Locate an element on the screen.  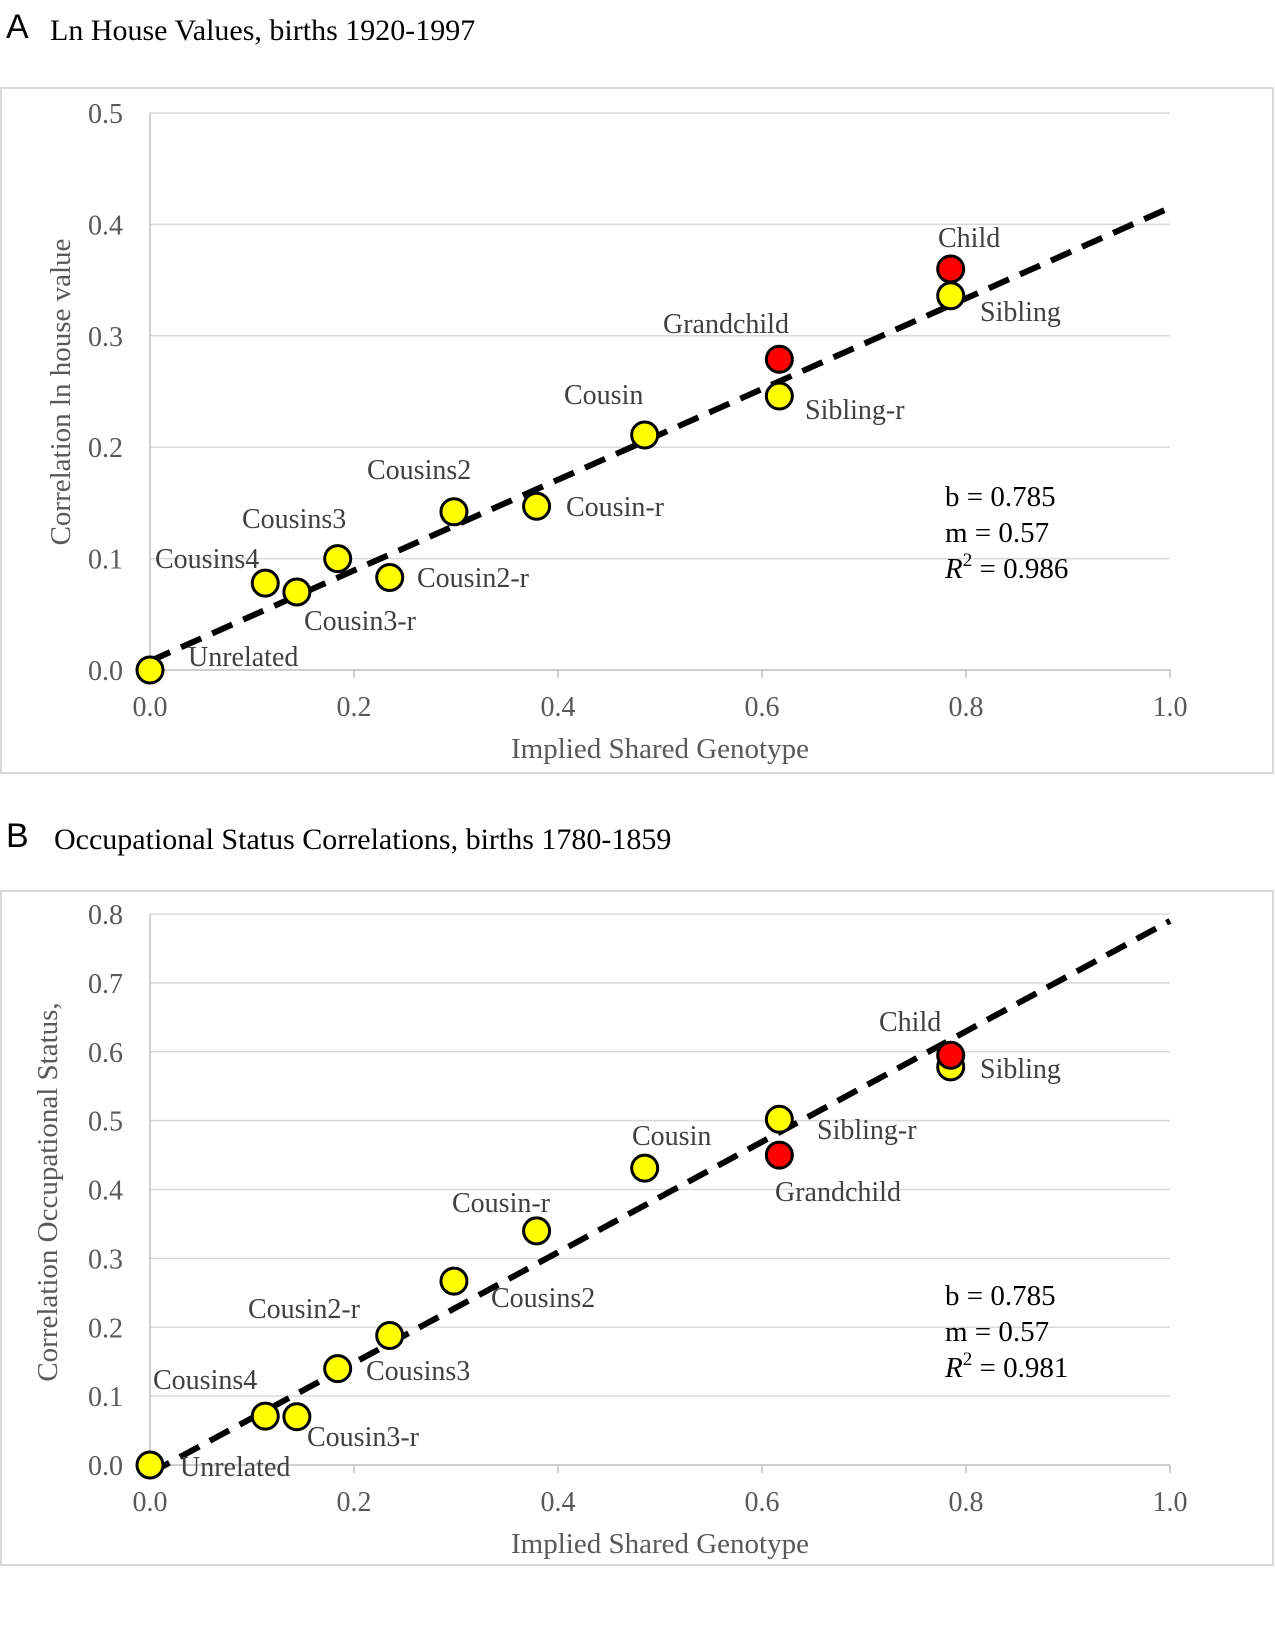
stat-r2: R2 = 0.986 is located at coordinates (1006, 567).